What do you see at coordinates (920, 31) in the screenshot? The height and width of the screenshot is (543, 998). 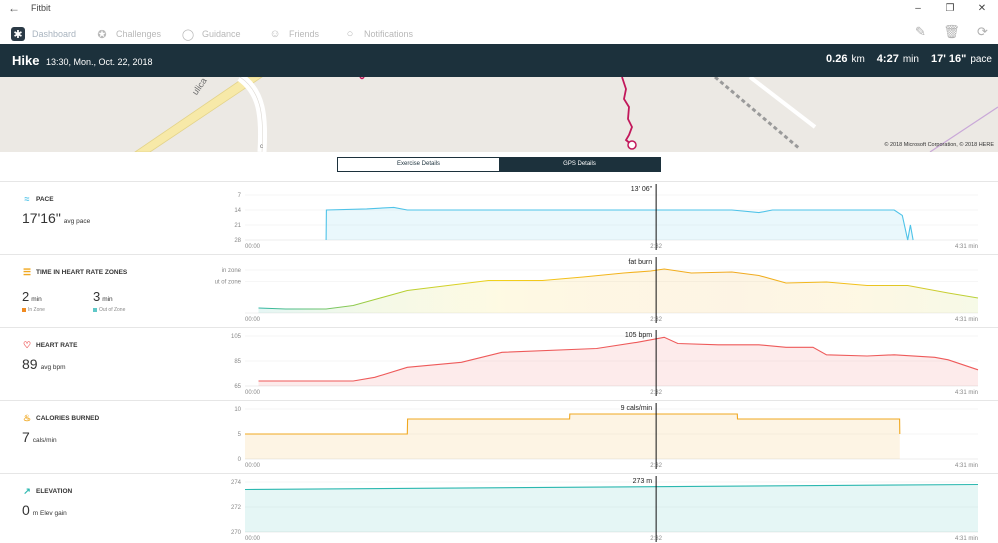 I see `pencil-icon: ✎` at bounding box center [920, 31].